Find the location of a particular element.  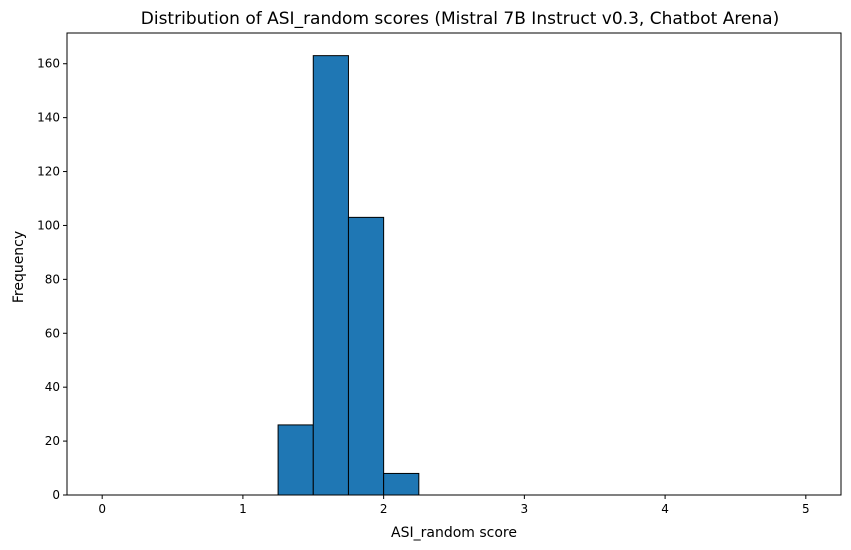

x-axis-label: ASI_random score is located at coordinates (454, 533).